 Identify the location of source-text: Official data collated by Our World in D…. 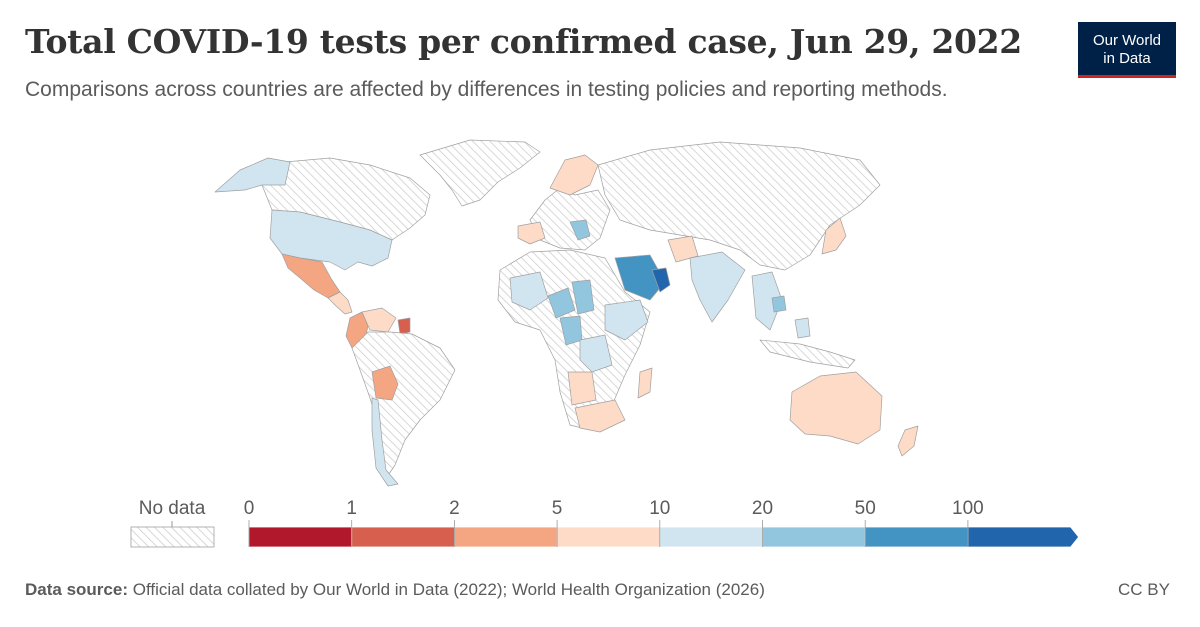
(448, 589).